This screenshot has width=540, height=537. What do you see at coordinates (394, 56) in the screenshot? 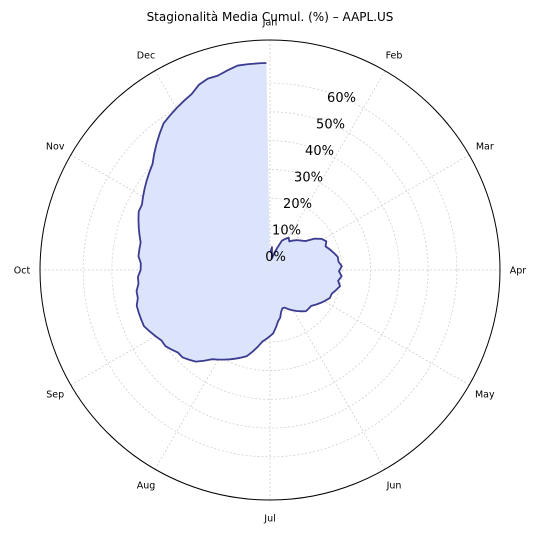
I see `month-label-feb: Feb` at bounding box center [394, 56].